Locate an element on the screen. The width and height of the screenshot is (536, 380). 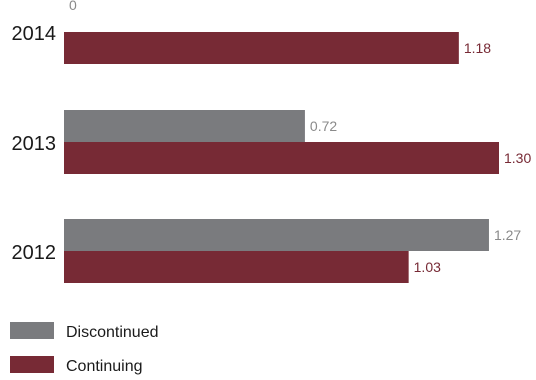
bar-continuing-2013 is located at coordinates (281, 158).